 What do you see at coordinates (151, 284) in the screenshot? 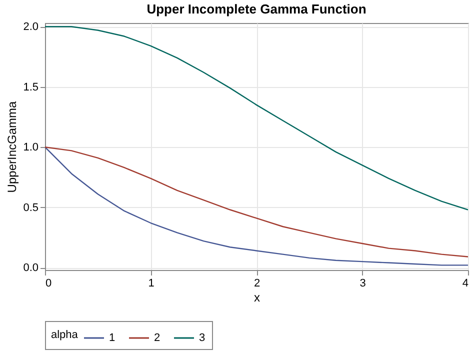
I see `x-tick-label: 1` at bounding box center [151, 284].